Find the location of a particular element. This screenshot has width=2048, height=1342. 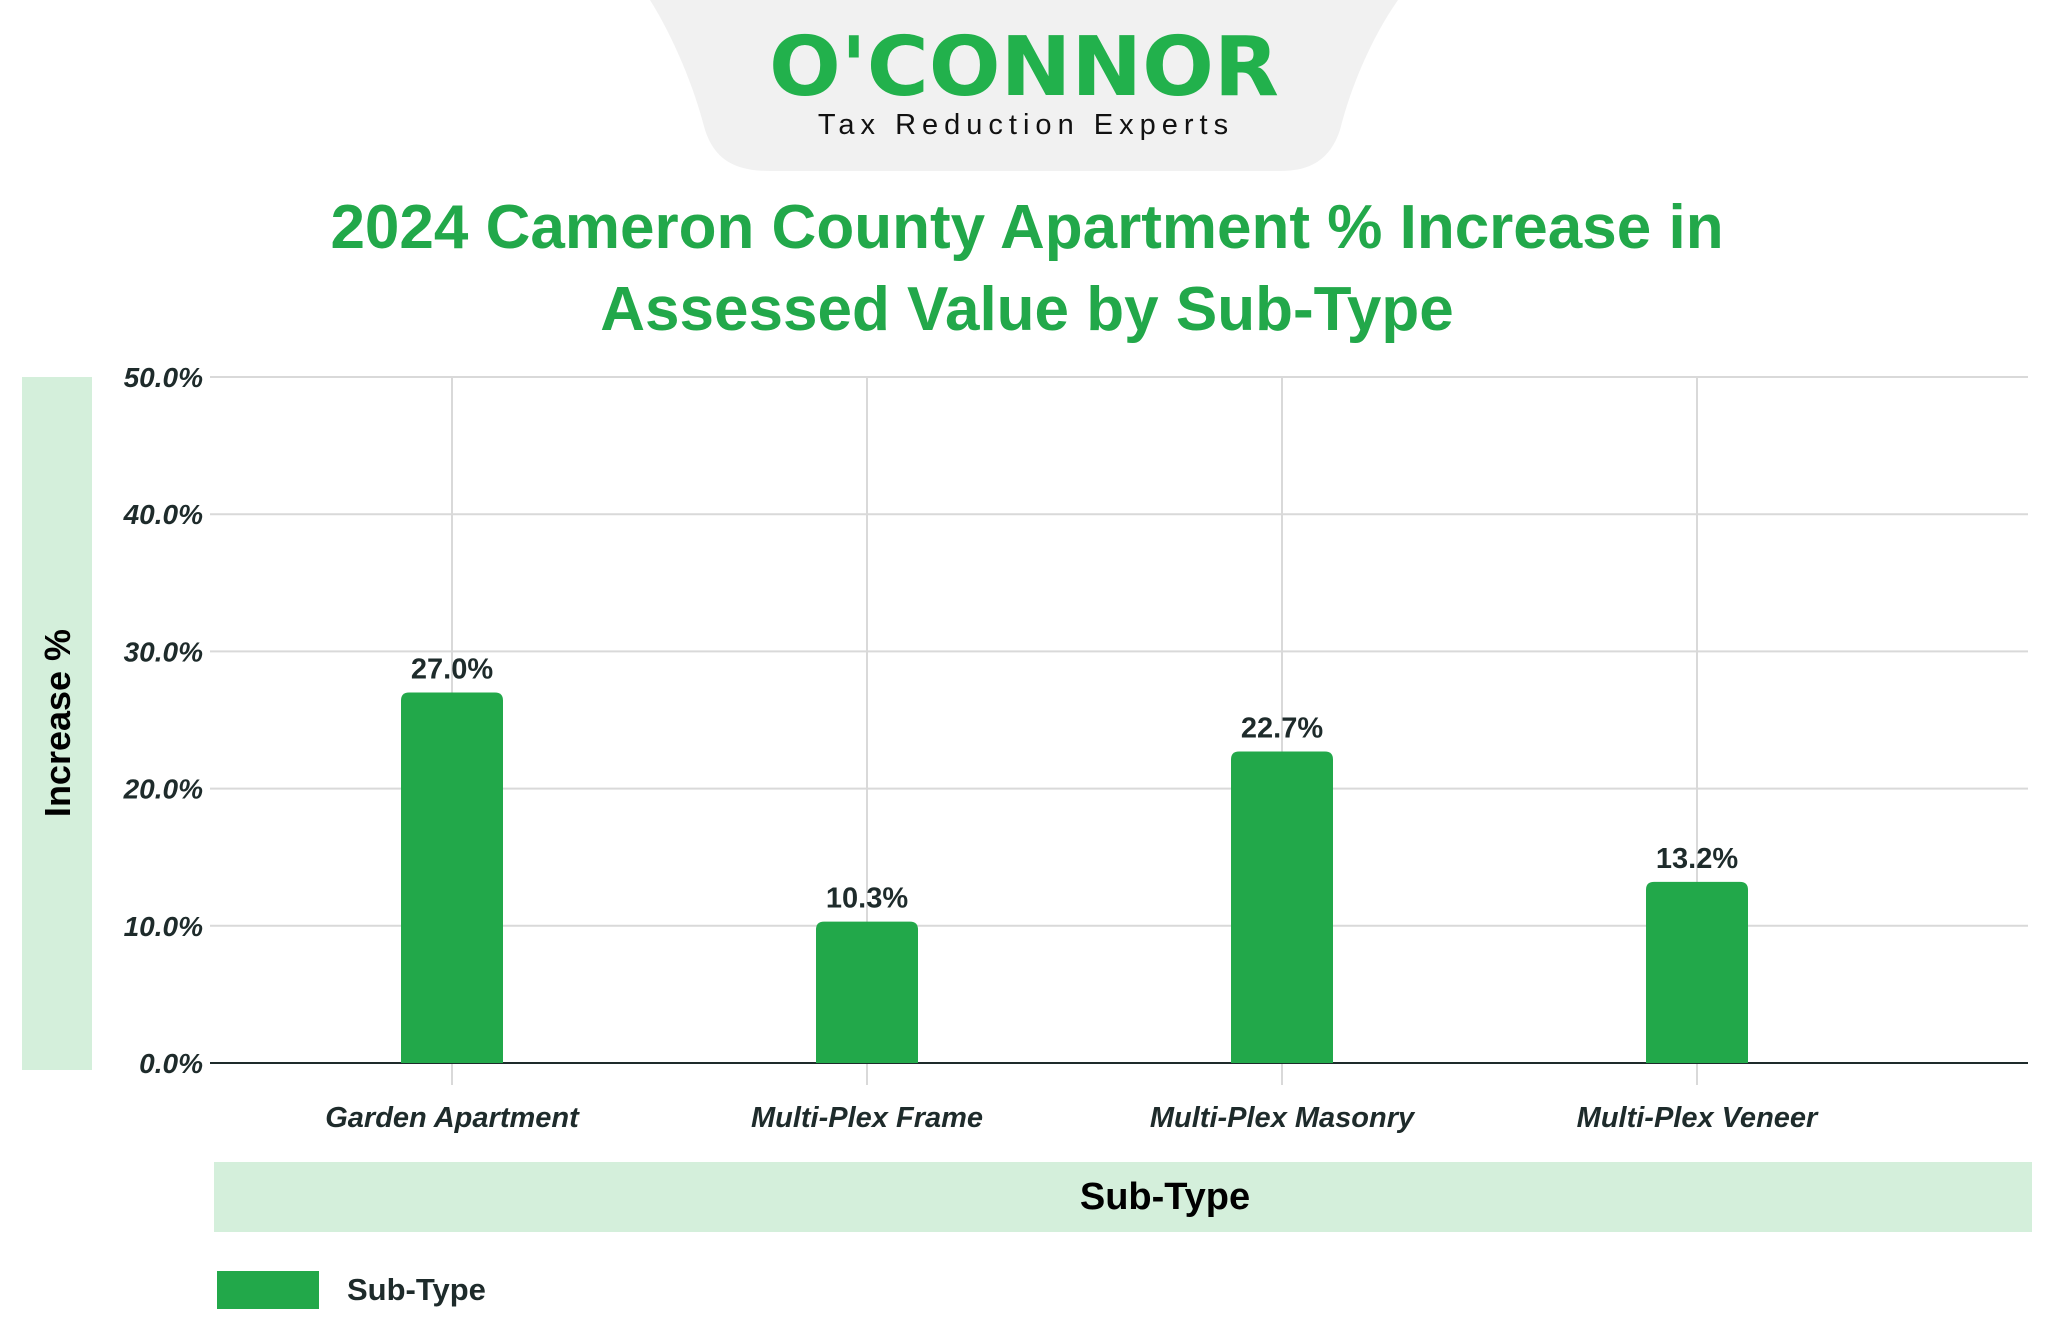

x-tick-label: Multi-Plex Frame is located at coordinates (867, 1118).